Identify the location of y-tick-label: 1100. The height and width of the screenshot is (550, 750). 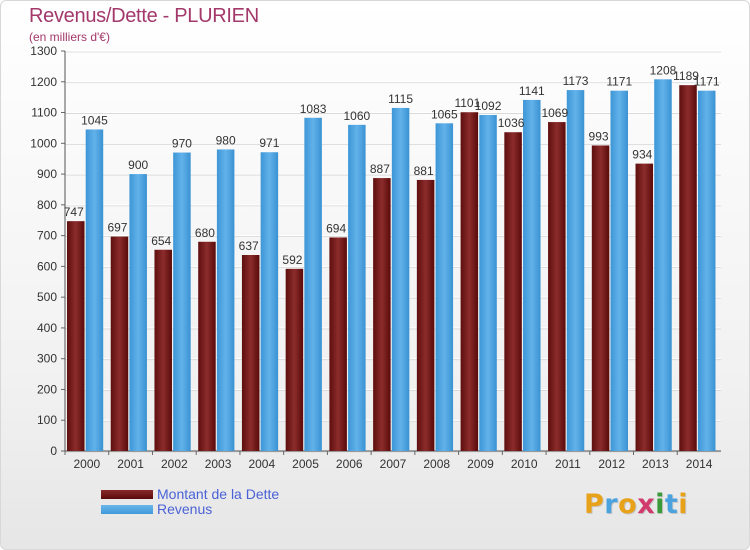
(44, 113).